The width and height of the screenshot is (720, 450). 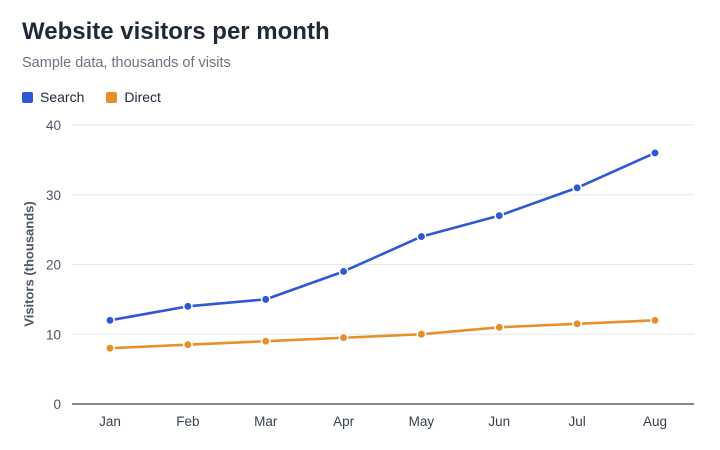 What do you see at coordinates (53, 125) in the screenshot?
I see `y-tick-label: 40` at bounding box center [53, 125].